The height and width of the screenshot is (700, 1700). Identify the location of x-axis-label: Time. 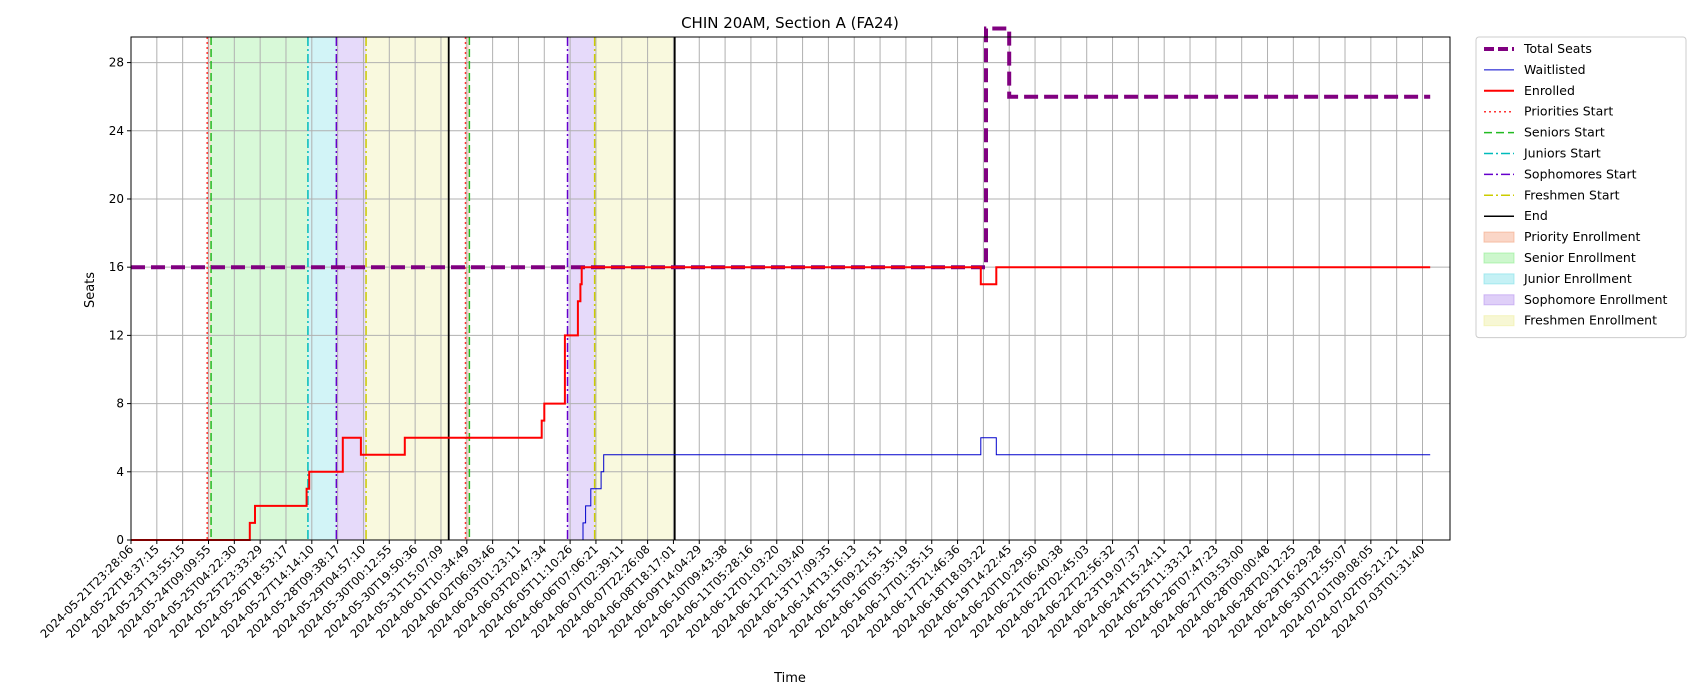
(789, 678).